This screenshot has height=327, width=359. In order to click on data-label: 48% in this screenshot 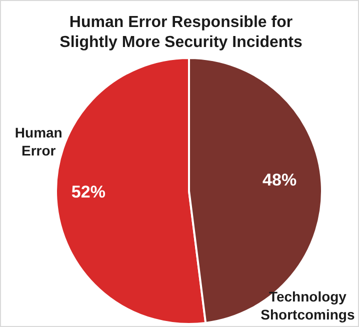, I will do `click(279, 180)`.